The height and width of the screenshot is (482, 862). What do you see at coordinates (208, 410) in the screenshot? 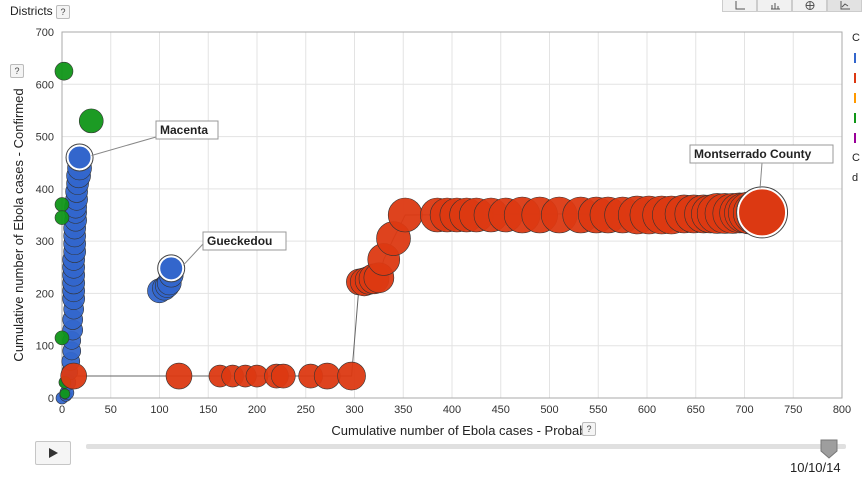
I see `x-tick-label: 150` at bounding box center [208, 410].